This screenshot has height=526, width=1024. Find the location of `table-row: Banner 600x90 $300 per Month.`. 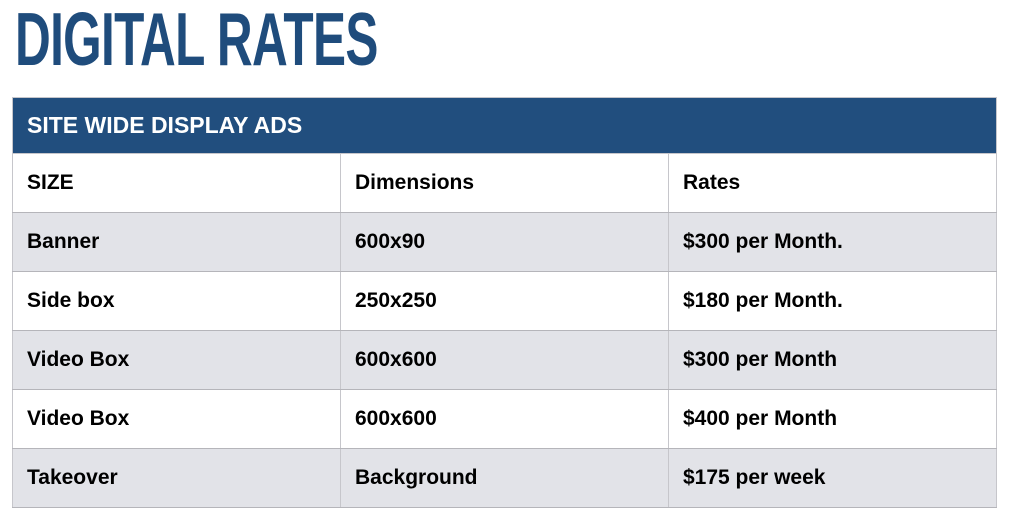

table-row: Banner 600x90 $300 per Month. is located at coordinates (504, 242).